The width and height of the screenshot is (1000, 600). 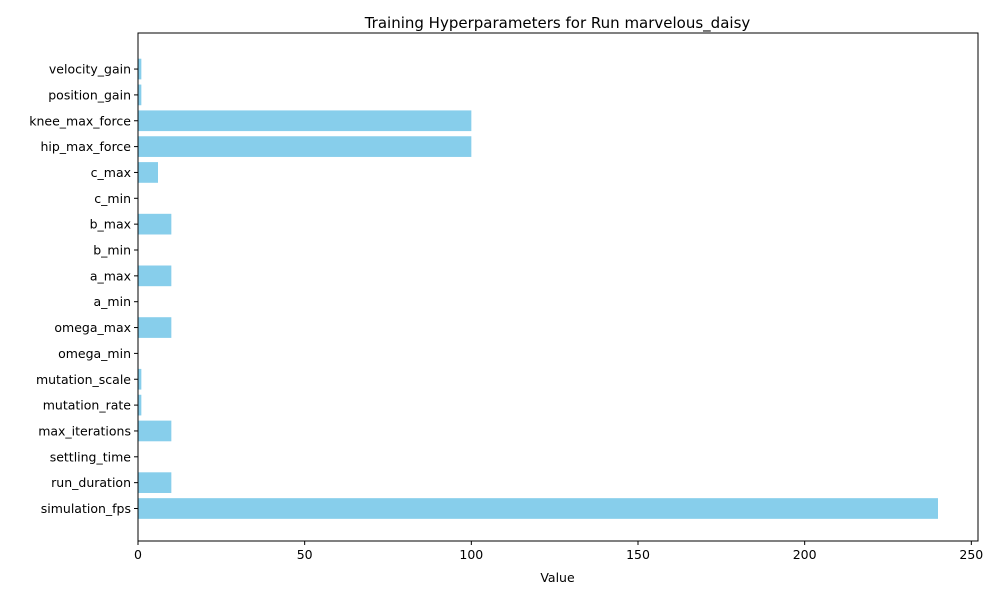 What do you see at coordinates (84, 430) in the screenshot?
I see `y-tick-label-max-iterations: max_iterations` at bounding box center [84, 430].